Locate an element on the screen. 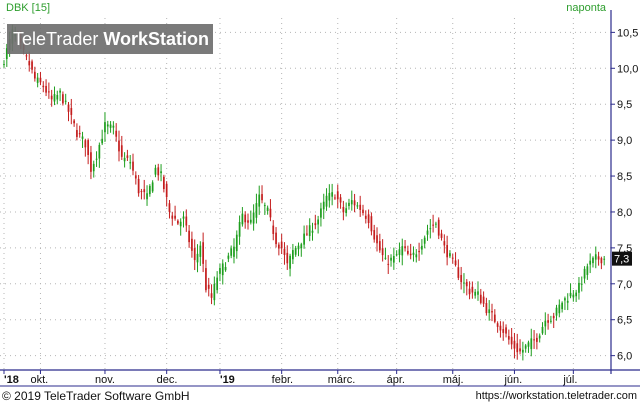 The width and height of the screenshot is (640, 410). x-tick-label: jún. is located at coordinates (512, 380).